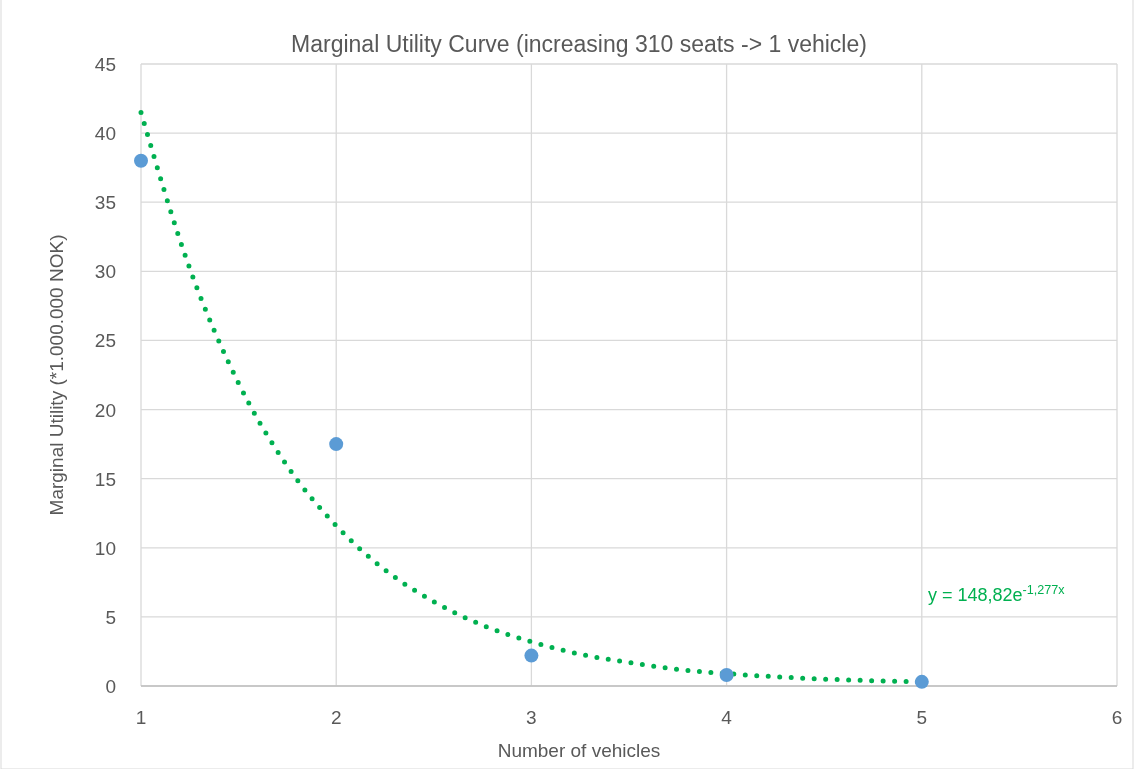 The width and height of the screenshot is (1134, 769). Describe the element at coordinates (997, 594) in the screenshot. I see `annotation: y = 148,82e$^{-1,277x}$` at that location.